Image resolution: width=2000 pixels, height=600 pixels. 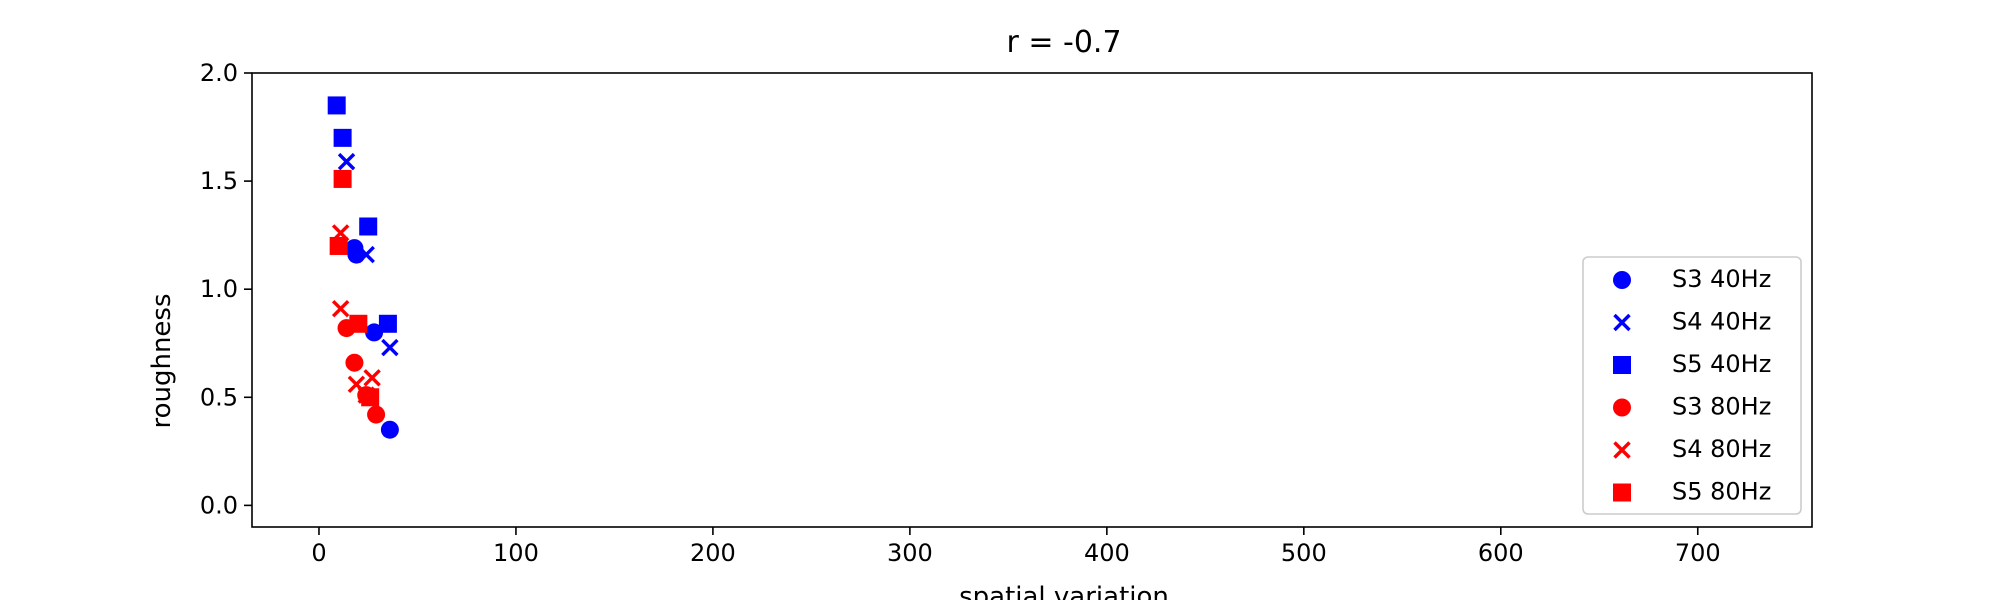 I want to click on legend-label: S4 40Hz, so click(x=1721, y=322).